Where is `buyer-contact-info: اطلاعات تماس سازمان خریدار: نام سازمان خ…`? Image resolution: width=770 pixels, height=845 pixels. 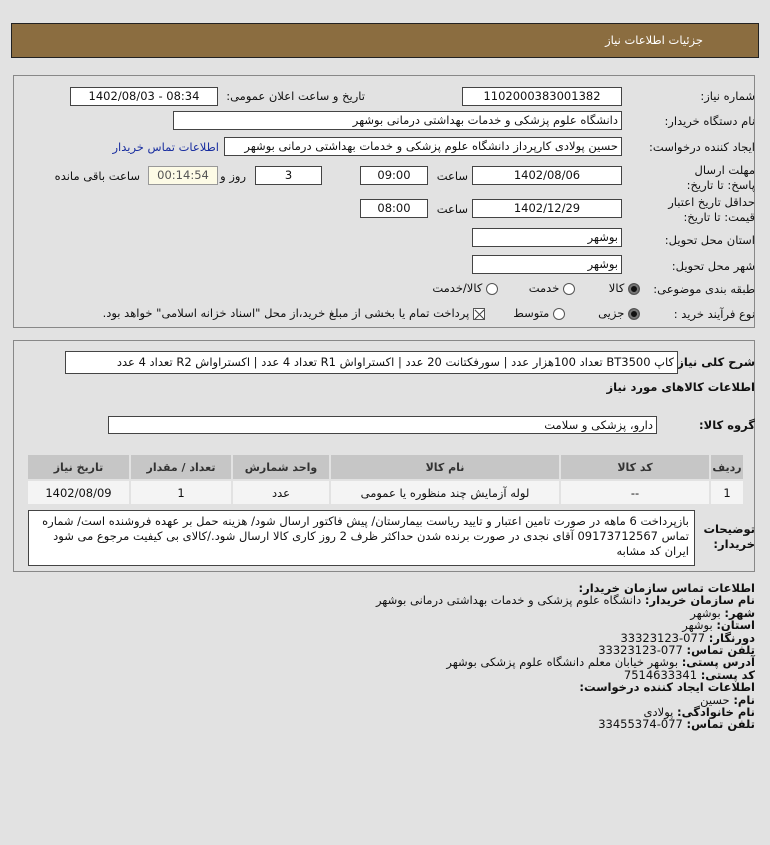
buyer-contact-info: اطلاعات تماس سازمان خریدار: نام سازمان خ… is located at coordinates (565, 656).